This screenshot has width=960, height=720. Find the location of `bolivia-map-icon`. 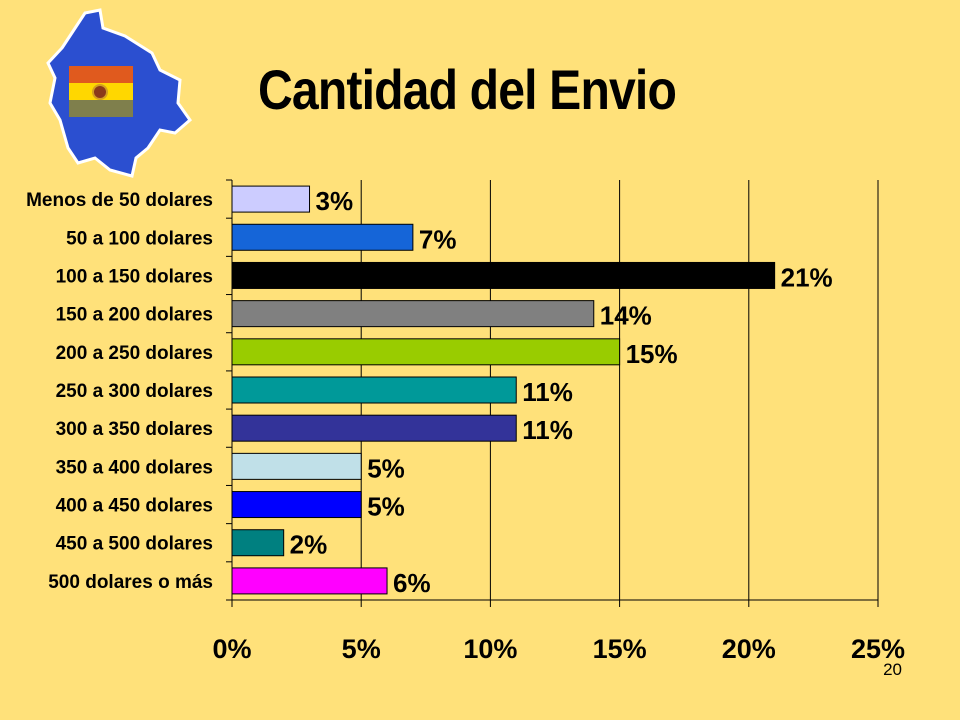

bolivia-map-icon is located at coordinates (119, 93).